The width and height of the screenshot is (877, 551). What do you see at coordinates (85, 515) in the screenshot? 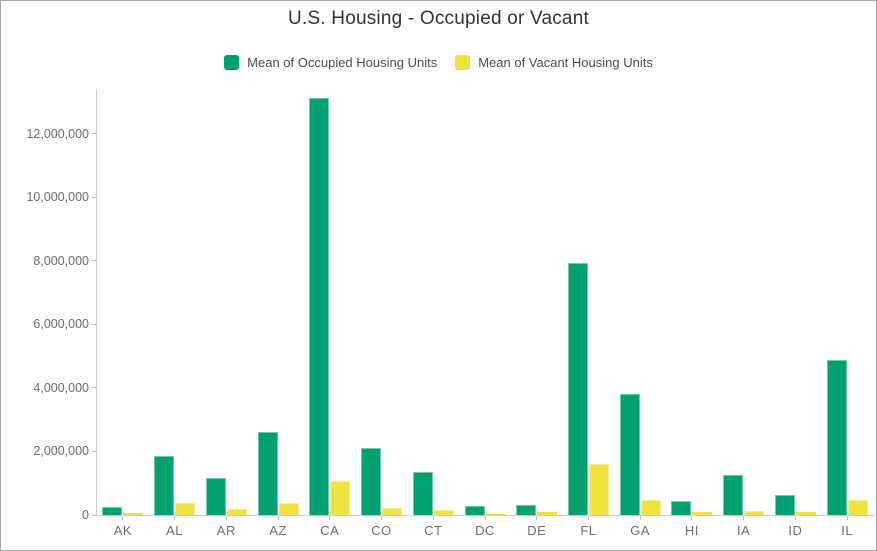
I see `y-axis-label: 0` at bounding box center [85, 515].